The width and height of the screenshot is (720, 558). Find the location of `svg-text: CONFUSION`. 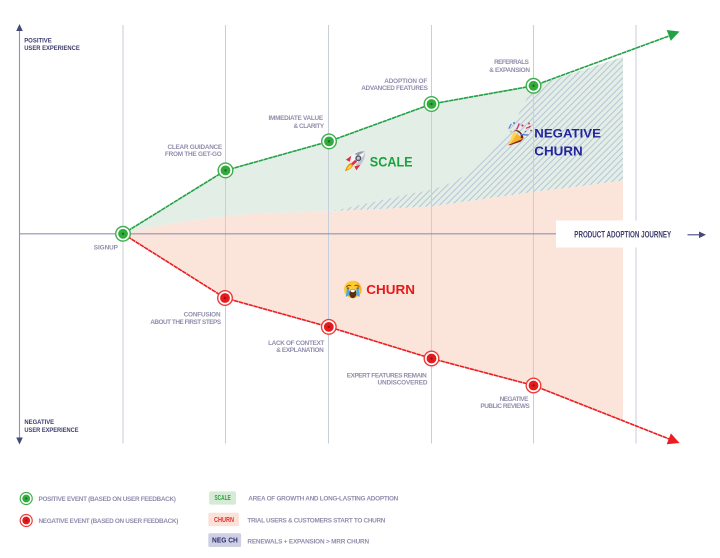

svg-text: CONFUSION is located at coordinates (202, 314).